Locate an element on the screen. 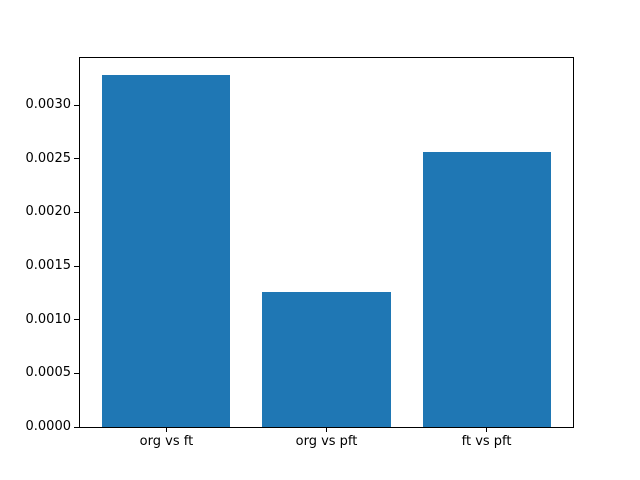 Image resolution: width=640 pixels, height=480 pixels. bar-ft-vs-pft is located at coordinates (486, 289).